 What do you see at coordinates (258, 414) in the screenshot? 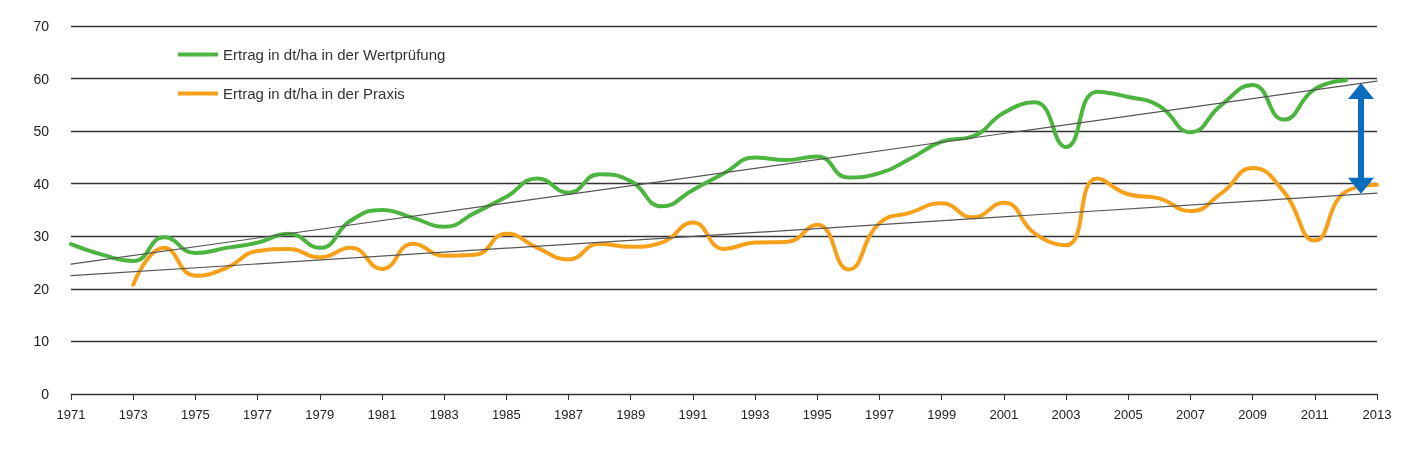
I see `x-tick-label: 1977` at bounding box center [258, 414].